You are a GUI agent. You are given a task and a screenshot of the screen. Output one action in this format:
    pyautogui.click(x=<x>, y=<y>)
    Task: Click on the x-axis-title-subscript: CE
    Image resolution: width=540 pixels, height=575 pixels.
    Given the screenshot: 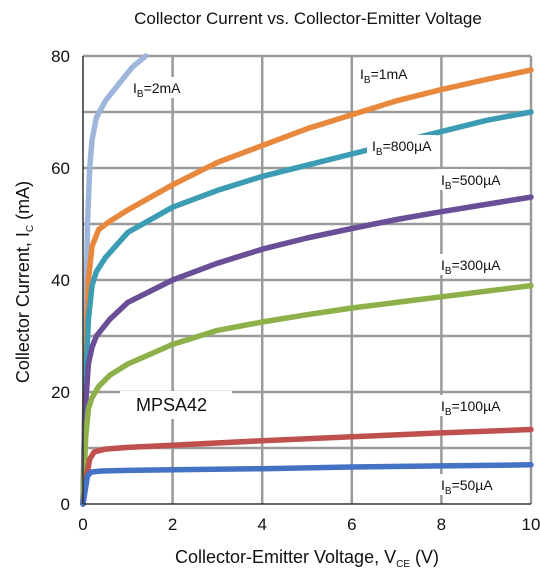 What is the action you would take?
    pyautogui.click(x=403, y=564)
    